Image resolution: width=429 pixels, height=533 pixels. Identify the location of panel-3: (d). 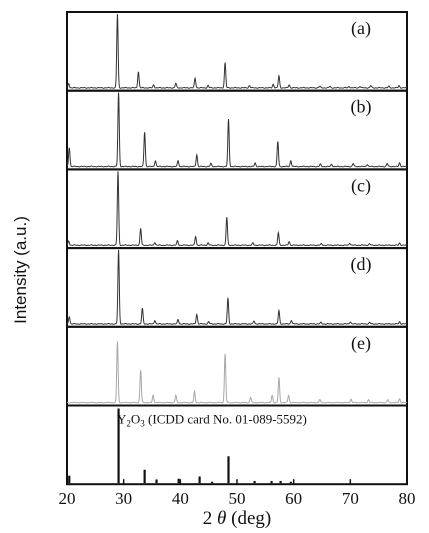
(237, 287).